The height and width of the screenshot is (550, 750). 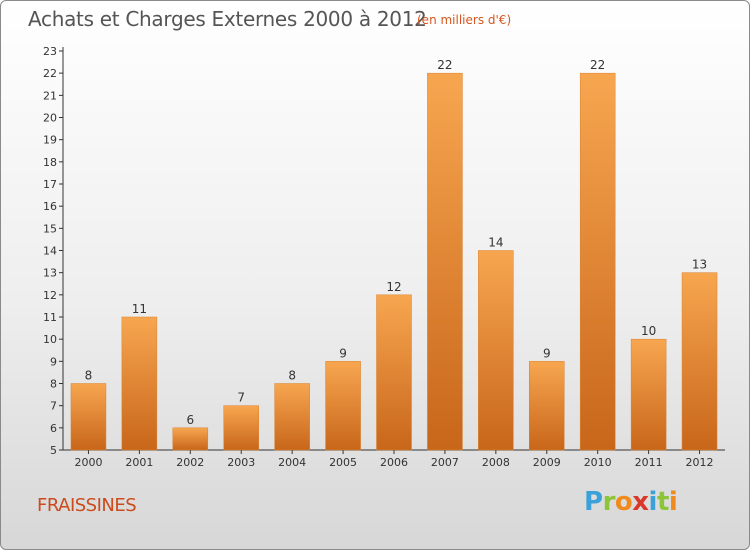 I want to click on bar-2006, so click(x=394, y=372).